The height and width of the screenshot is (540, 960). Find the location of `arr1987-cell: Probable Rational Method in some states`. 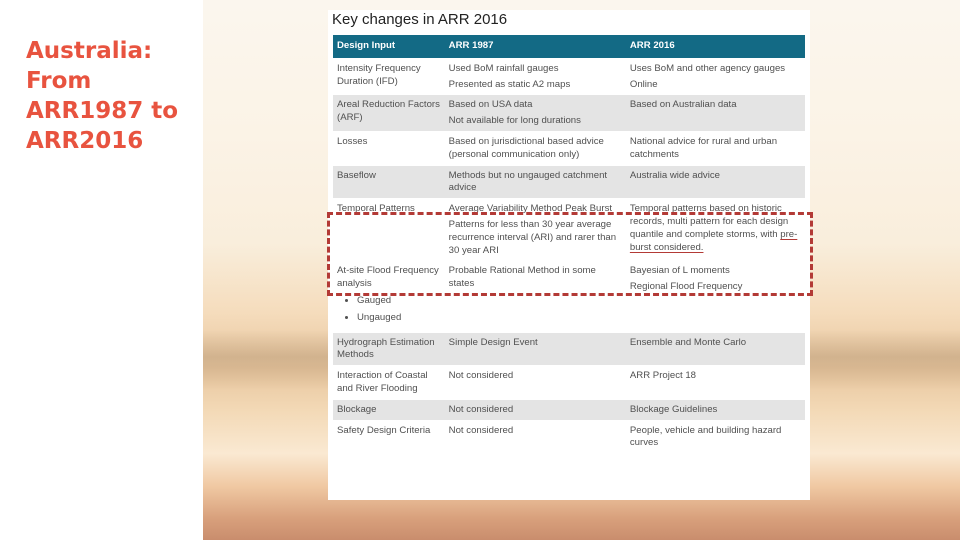

arr1987-cell: Probable Rational Method in some states is located at coordinates (535, 296).